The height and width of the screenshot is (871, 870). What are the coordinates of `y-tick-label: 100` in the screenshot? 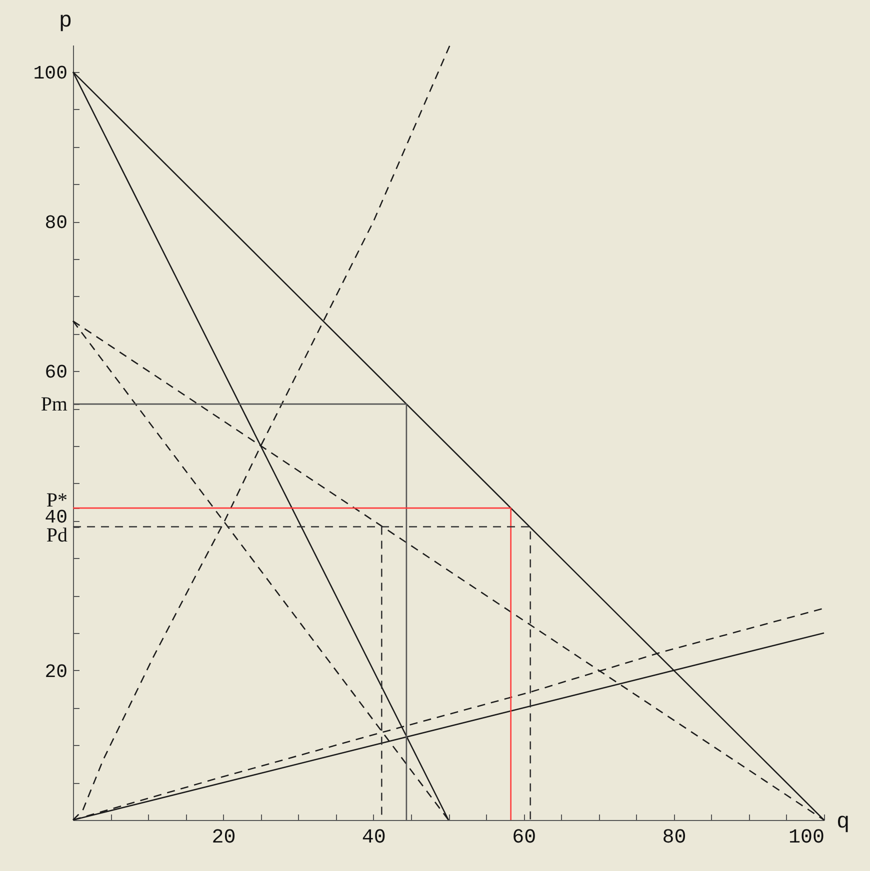 It's located at (50, 73).